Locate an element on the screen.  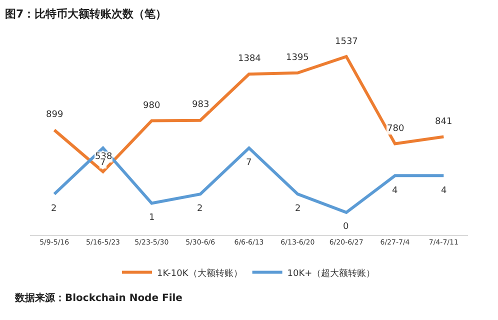
data-label: 780 is located at coordinates (395, 129).